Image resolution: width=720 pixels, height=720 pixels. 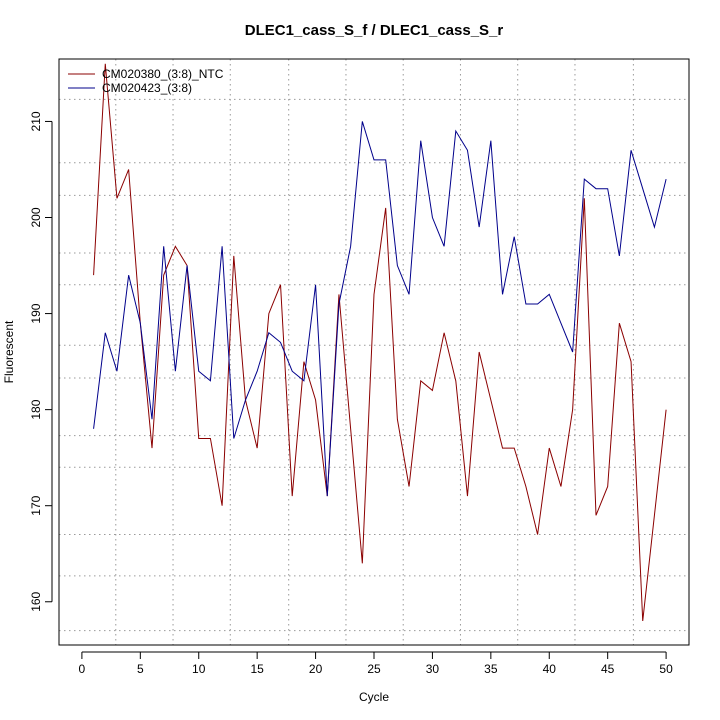 What do you see at coordinates (36, 409) in the screenshot?
I see `y-tick-label: 180` at bounding box center [36, 409].